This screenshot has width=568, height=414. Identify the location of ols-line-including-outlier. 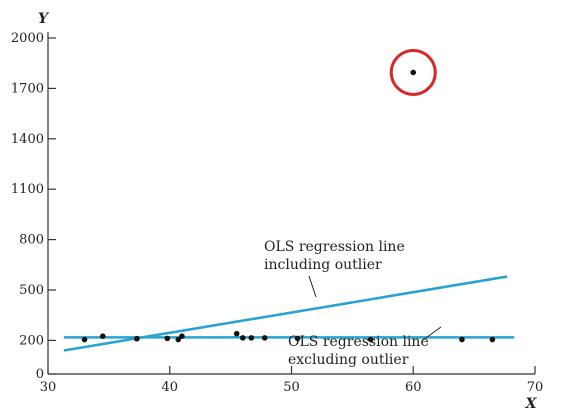
(285, 313).